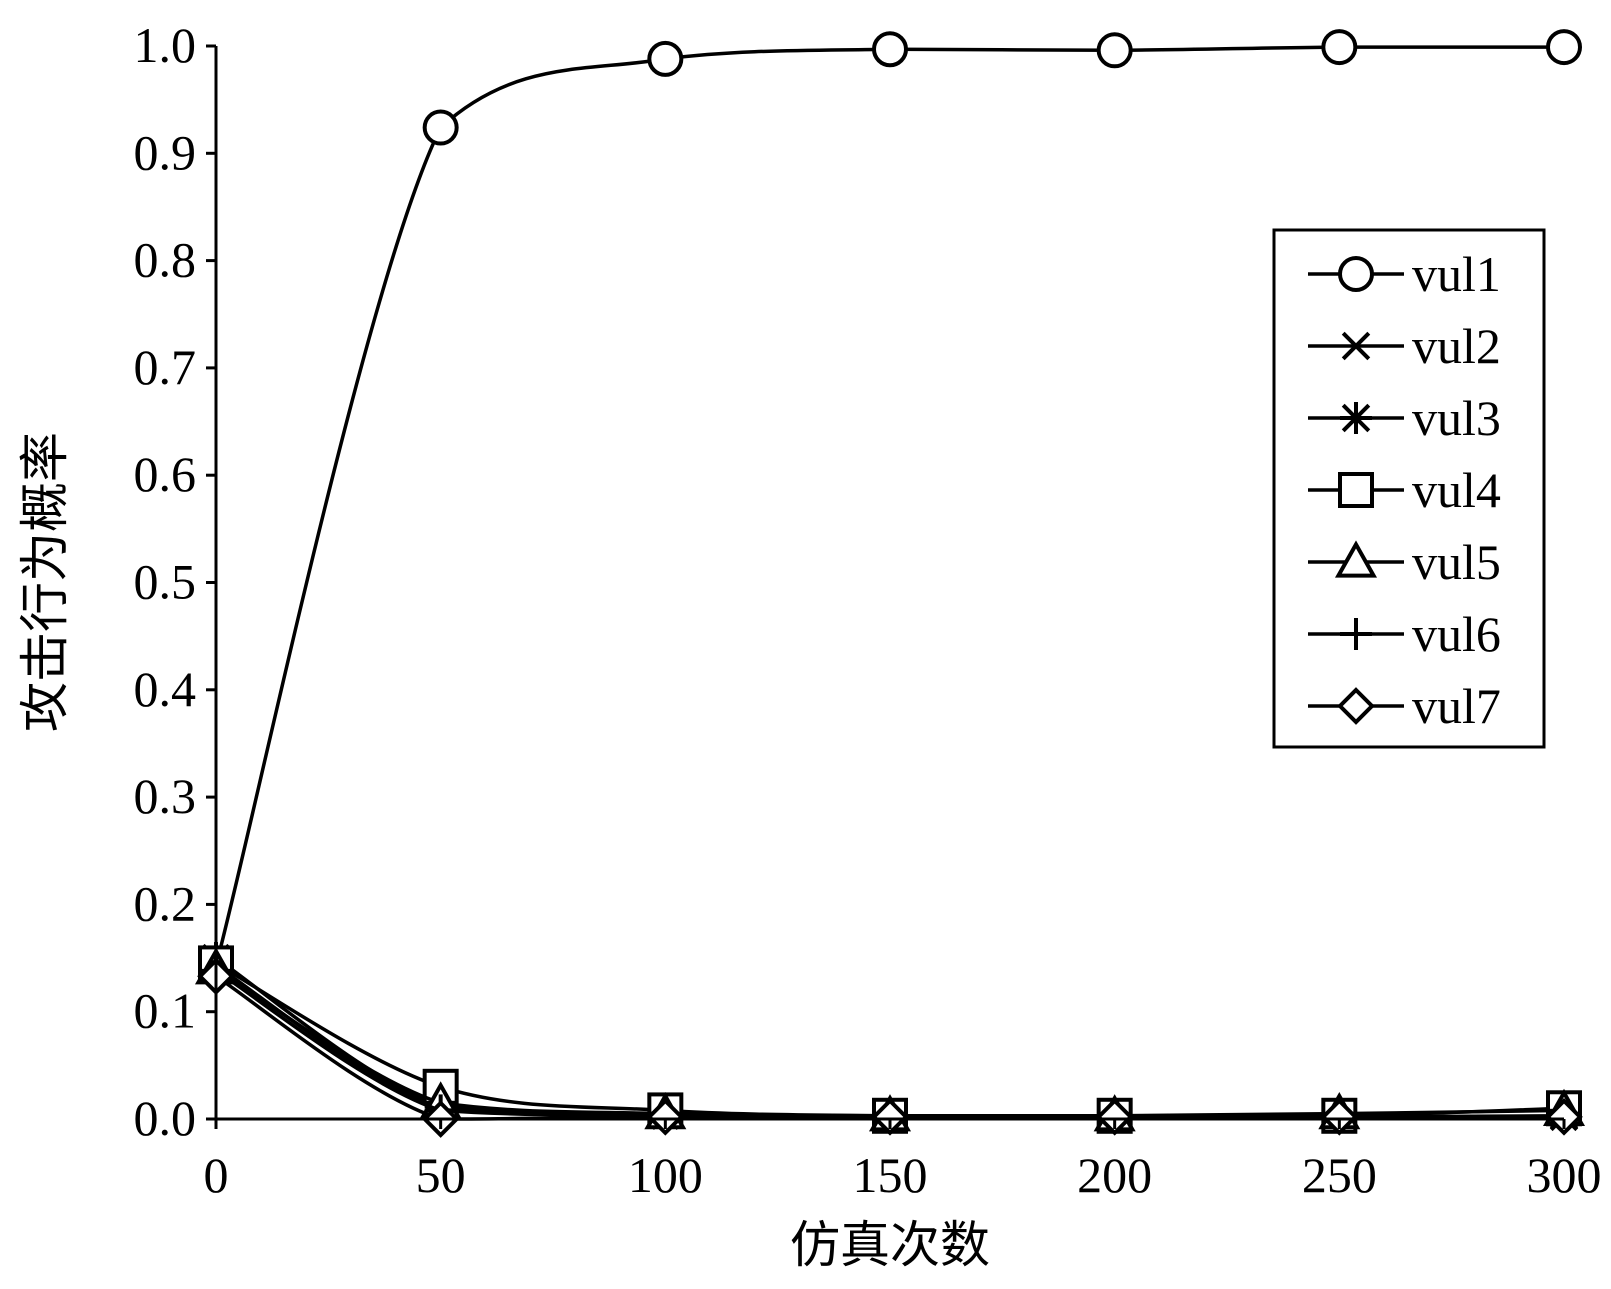 The width and height of the screenshot is (1611, 1289). What do you see at coordinates (665, 1175) in the screenshot?
I see `x-tick-label: 100` at bounding box center [665, 1175].